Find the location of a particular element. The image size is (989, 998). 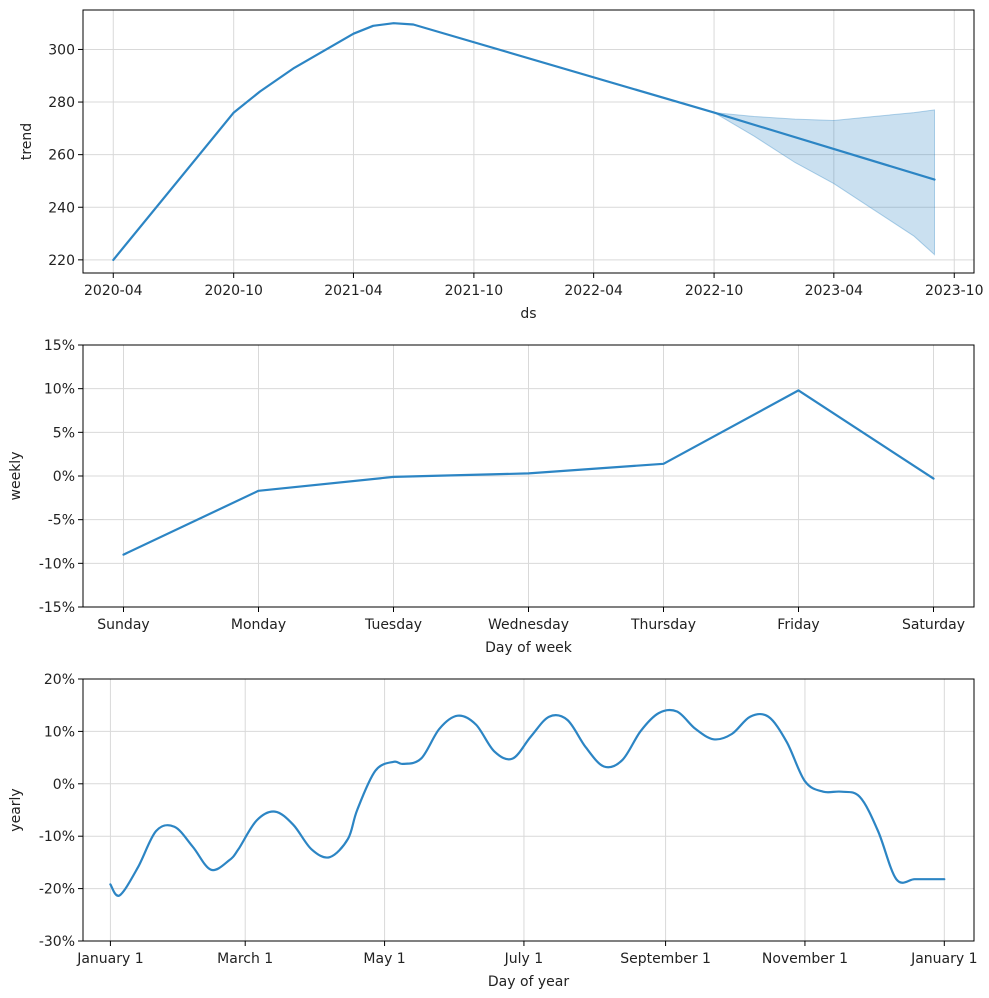

y-tick-label: 280 is located at coordinates (61, 103).